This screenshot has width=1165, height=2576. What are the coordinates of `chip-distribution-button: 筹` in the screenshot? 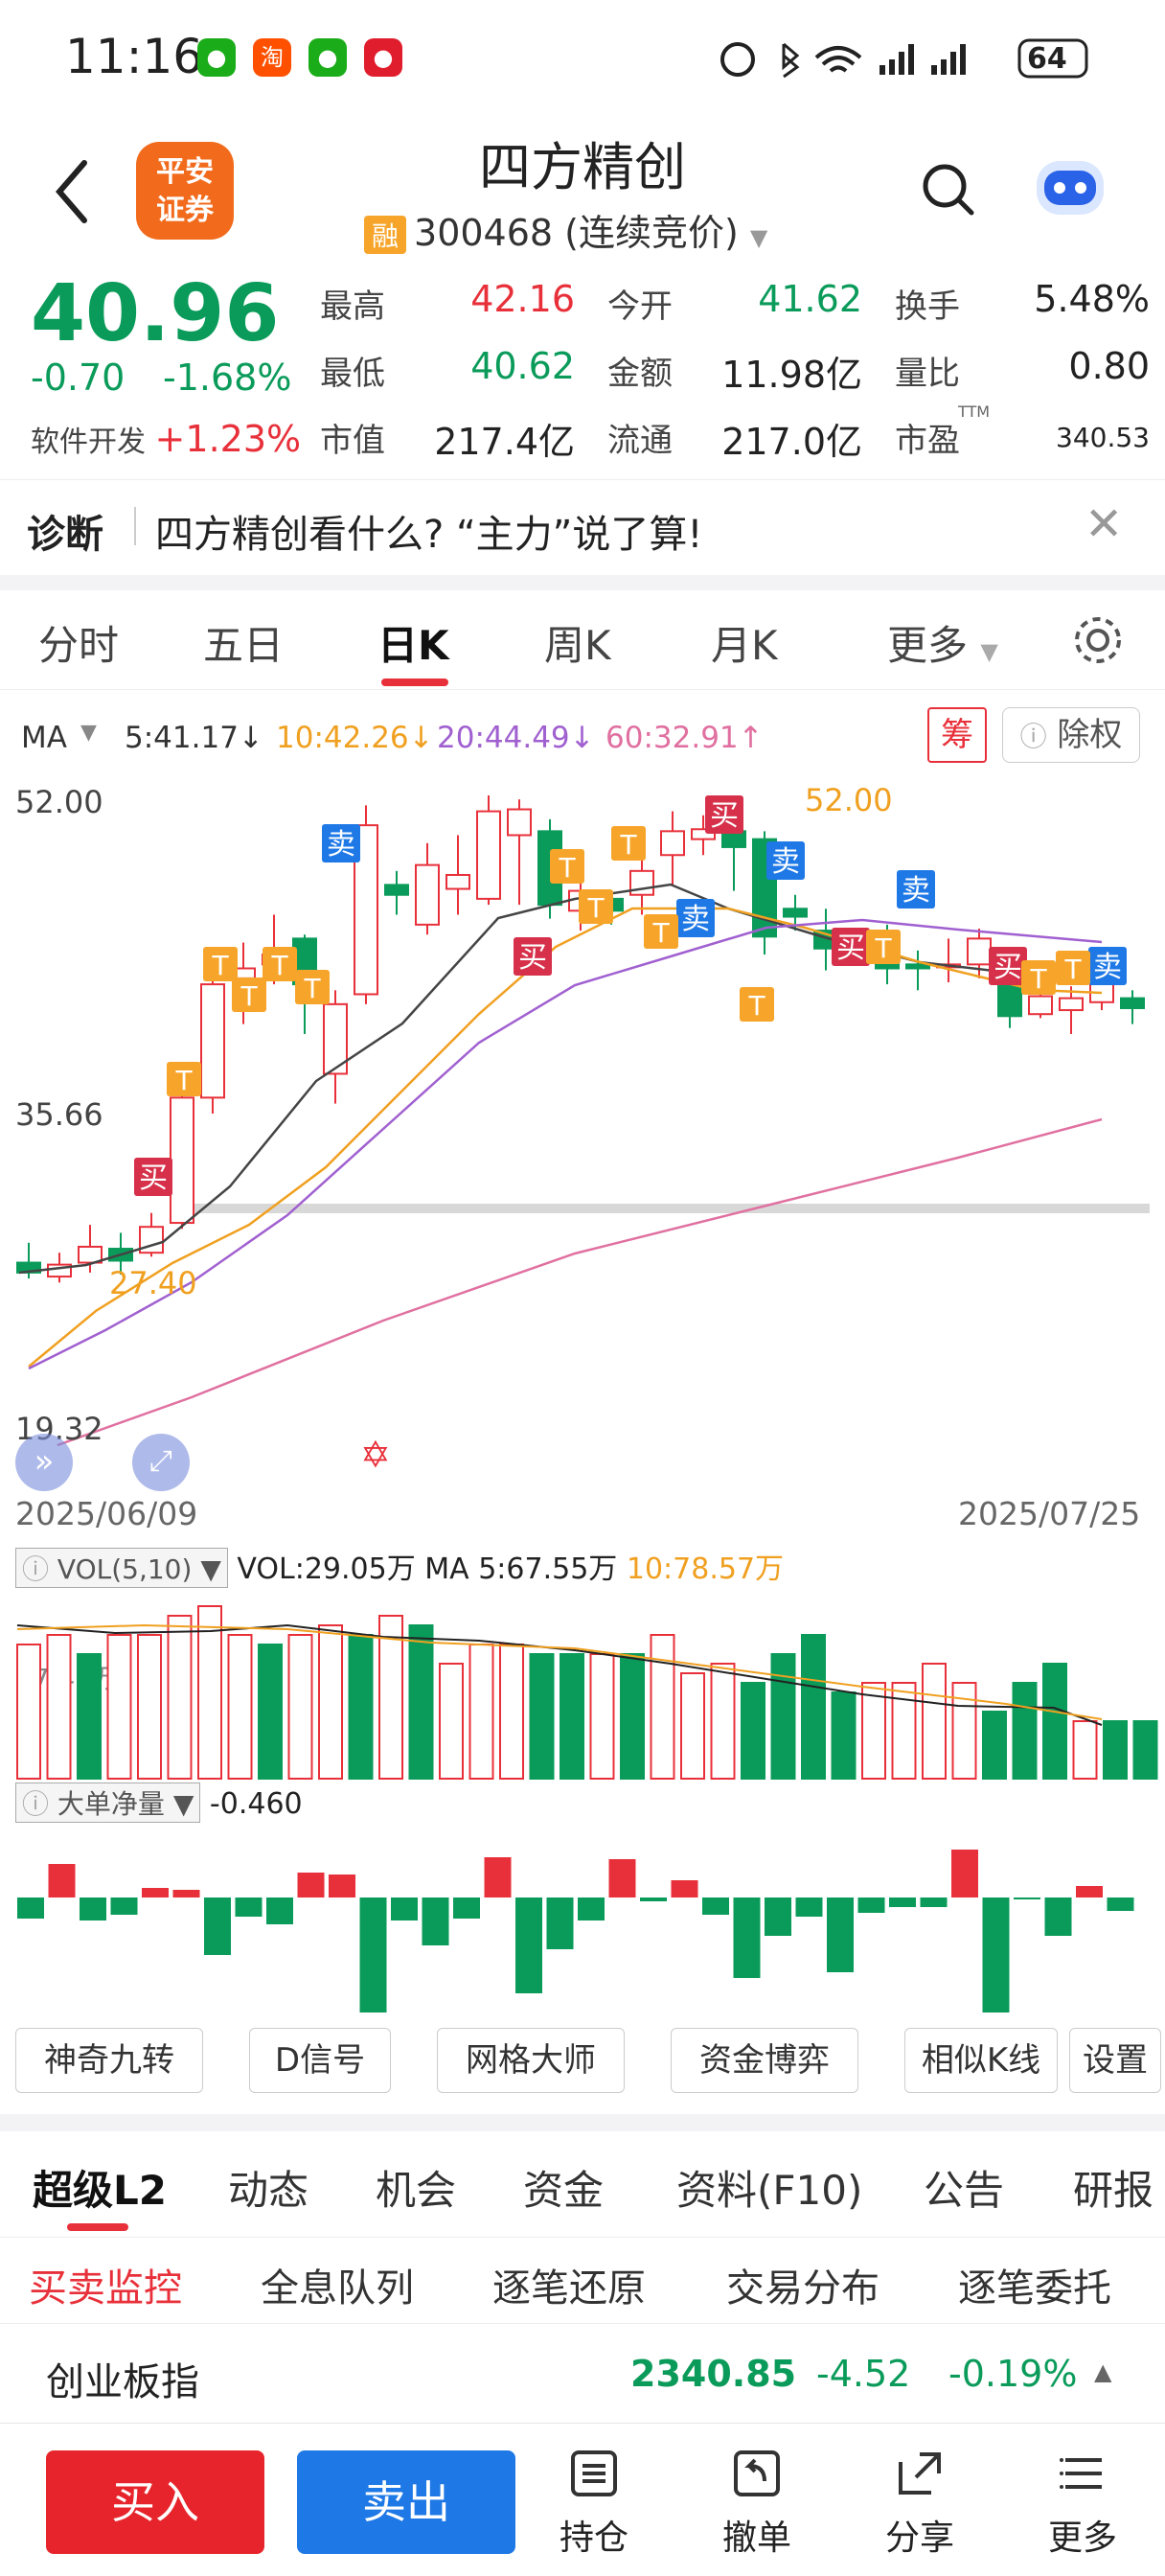 It's located at (957, 735).